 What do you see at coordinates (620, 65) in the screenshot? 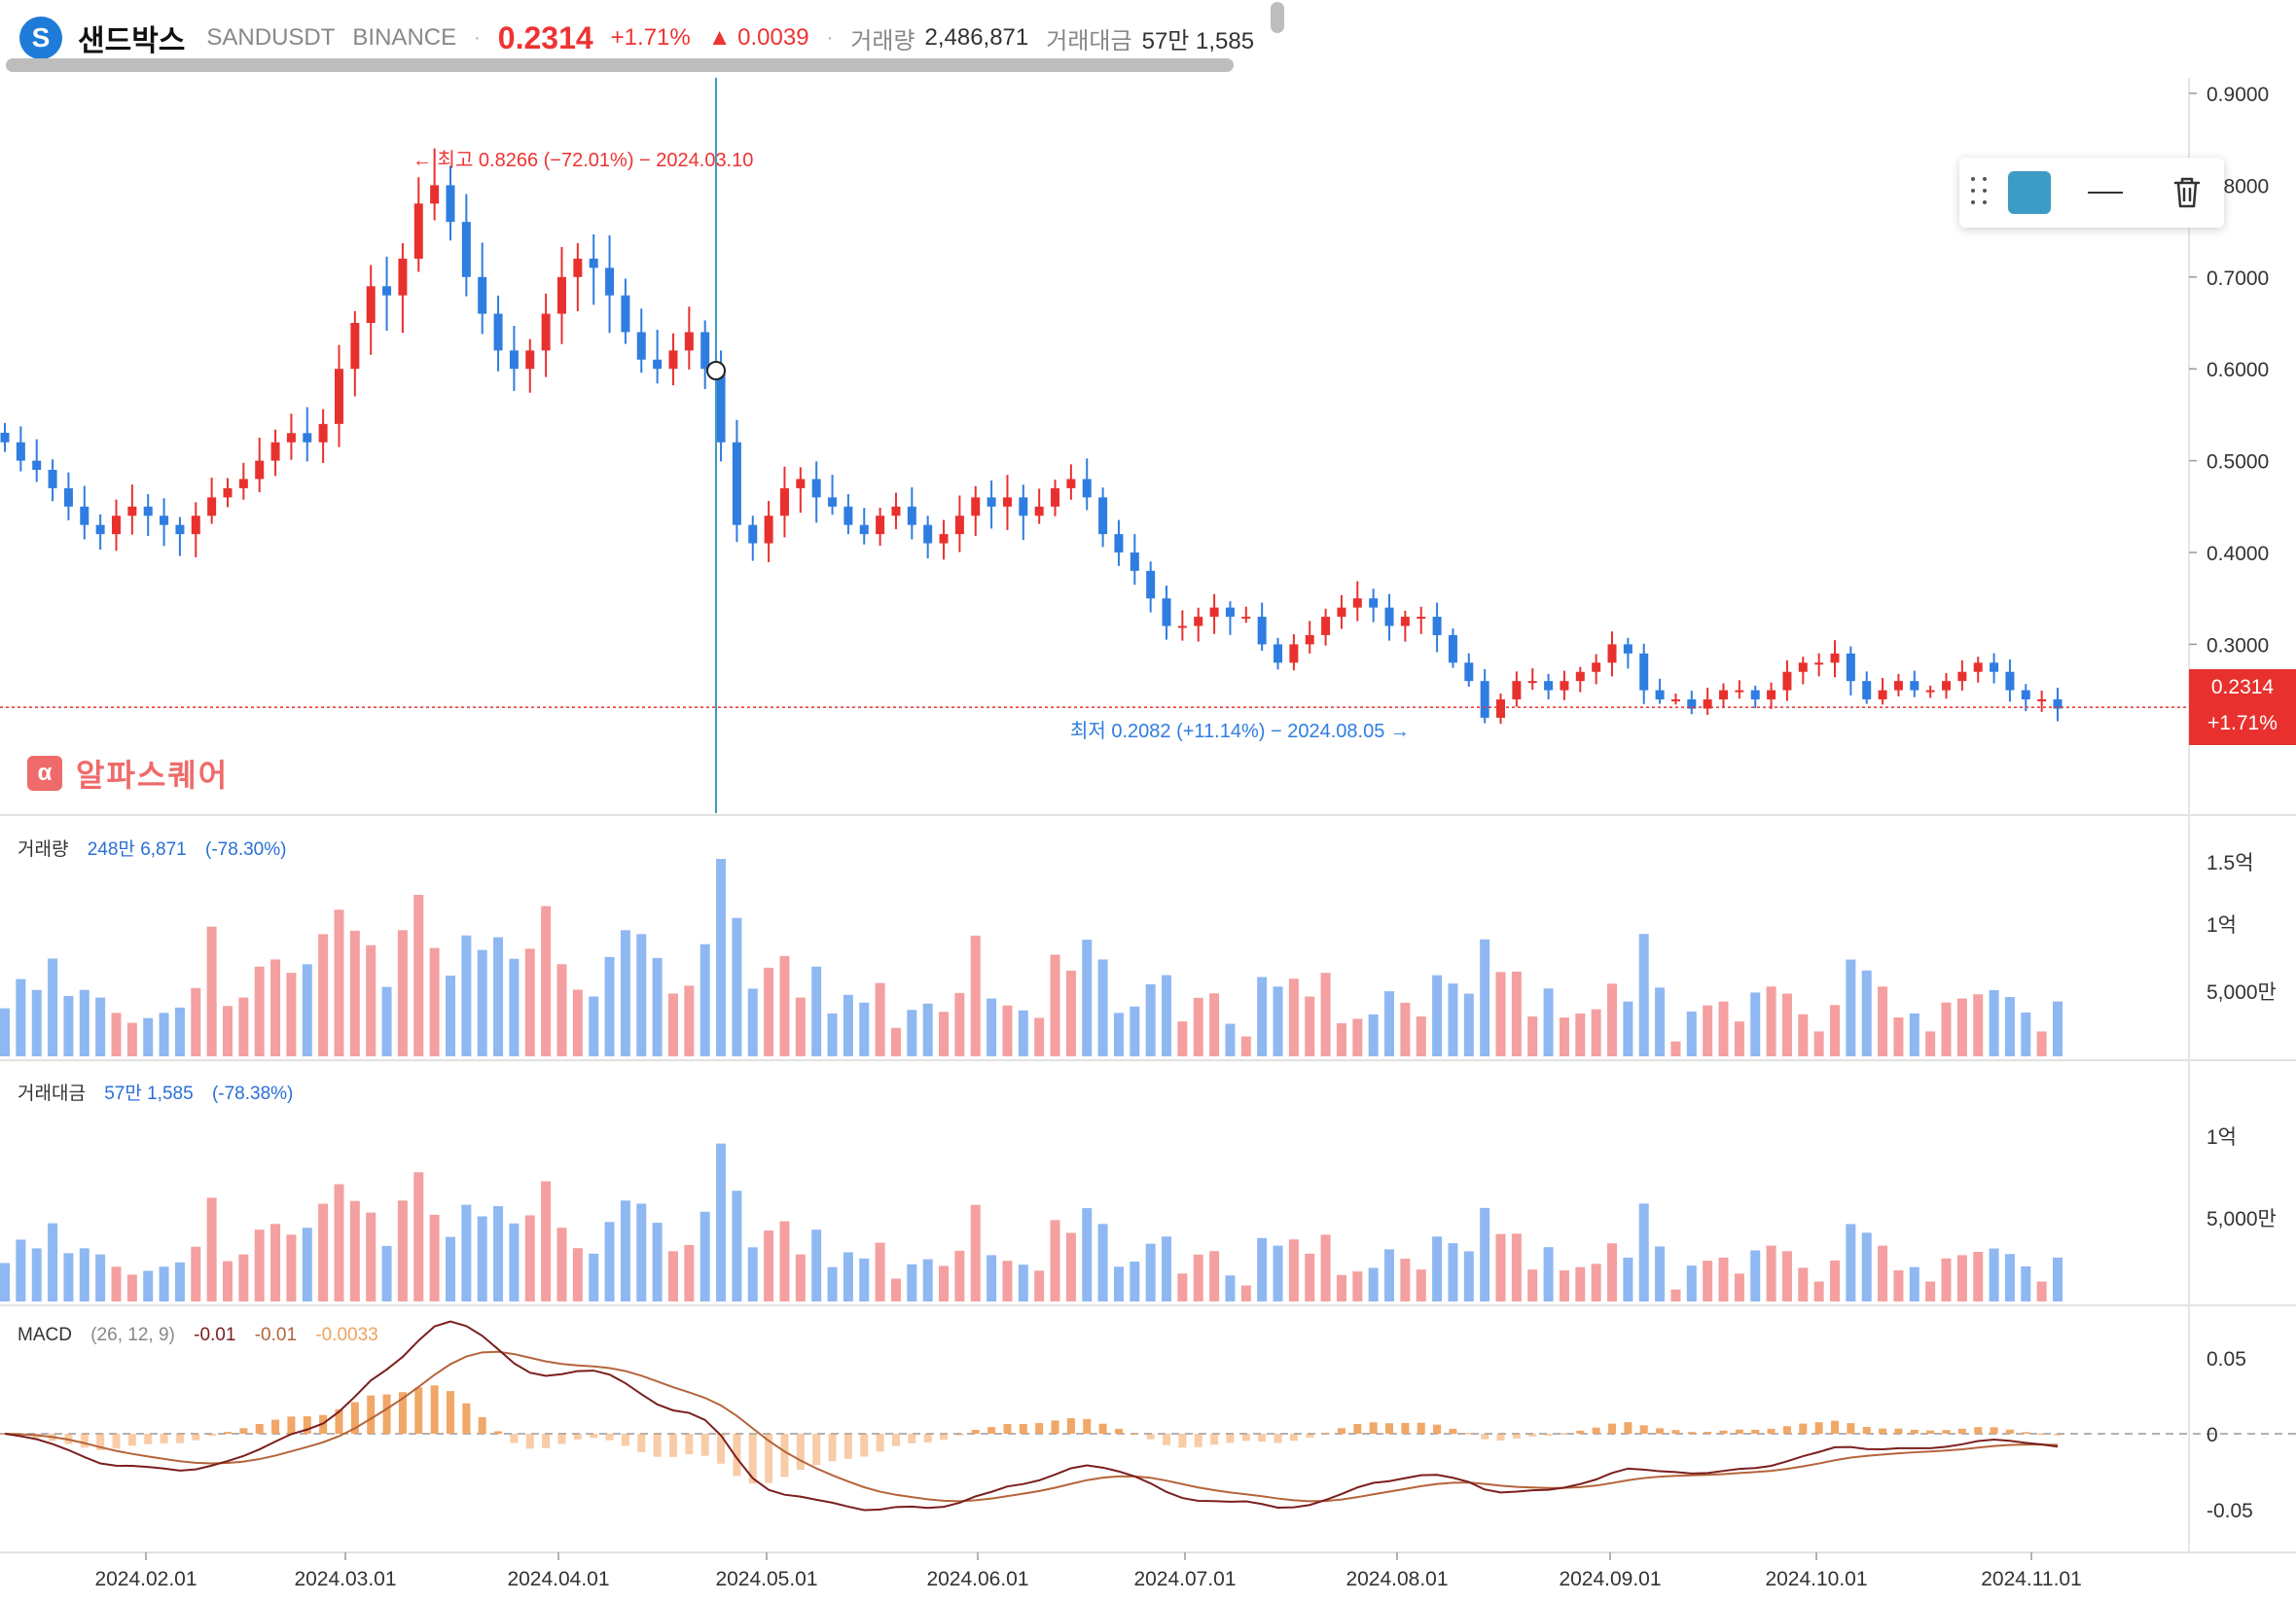
I see `header-horizontal-scrollbar` at bounding box center [620, 65].